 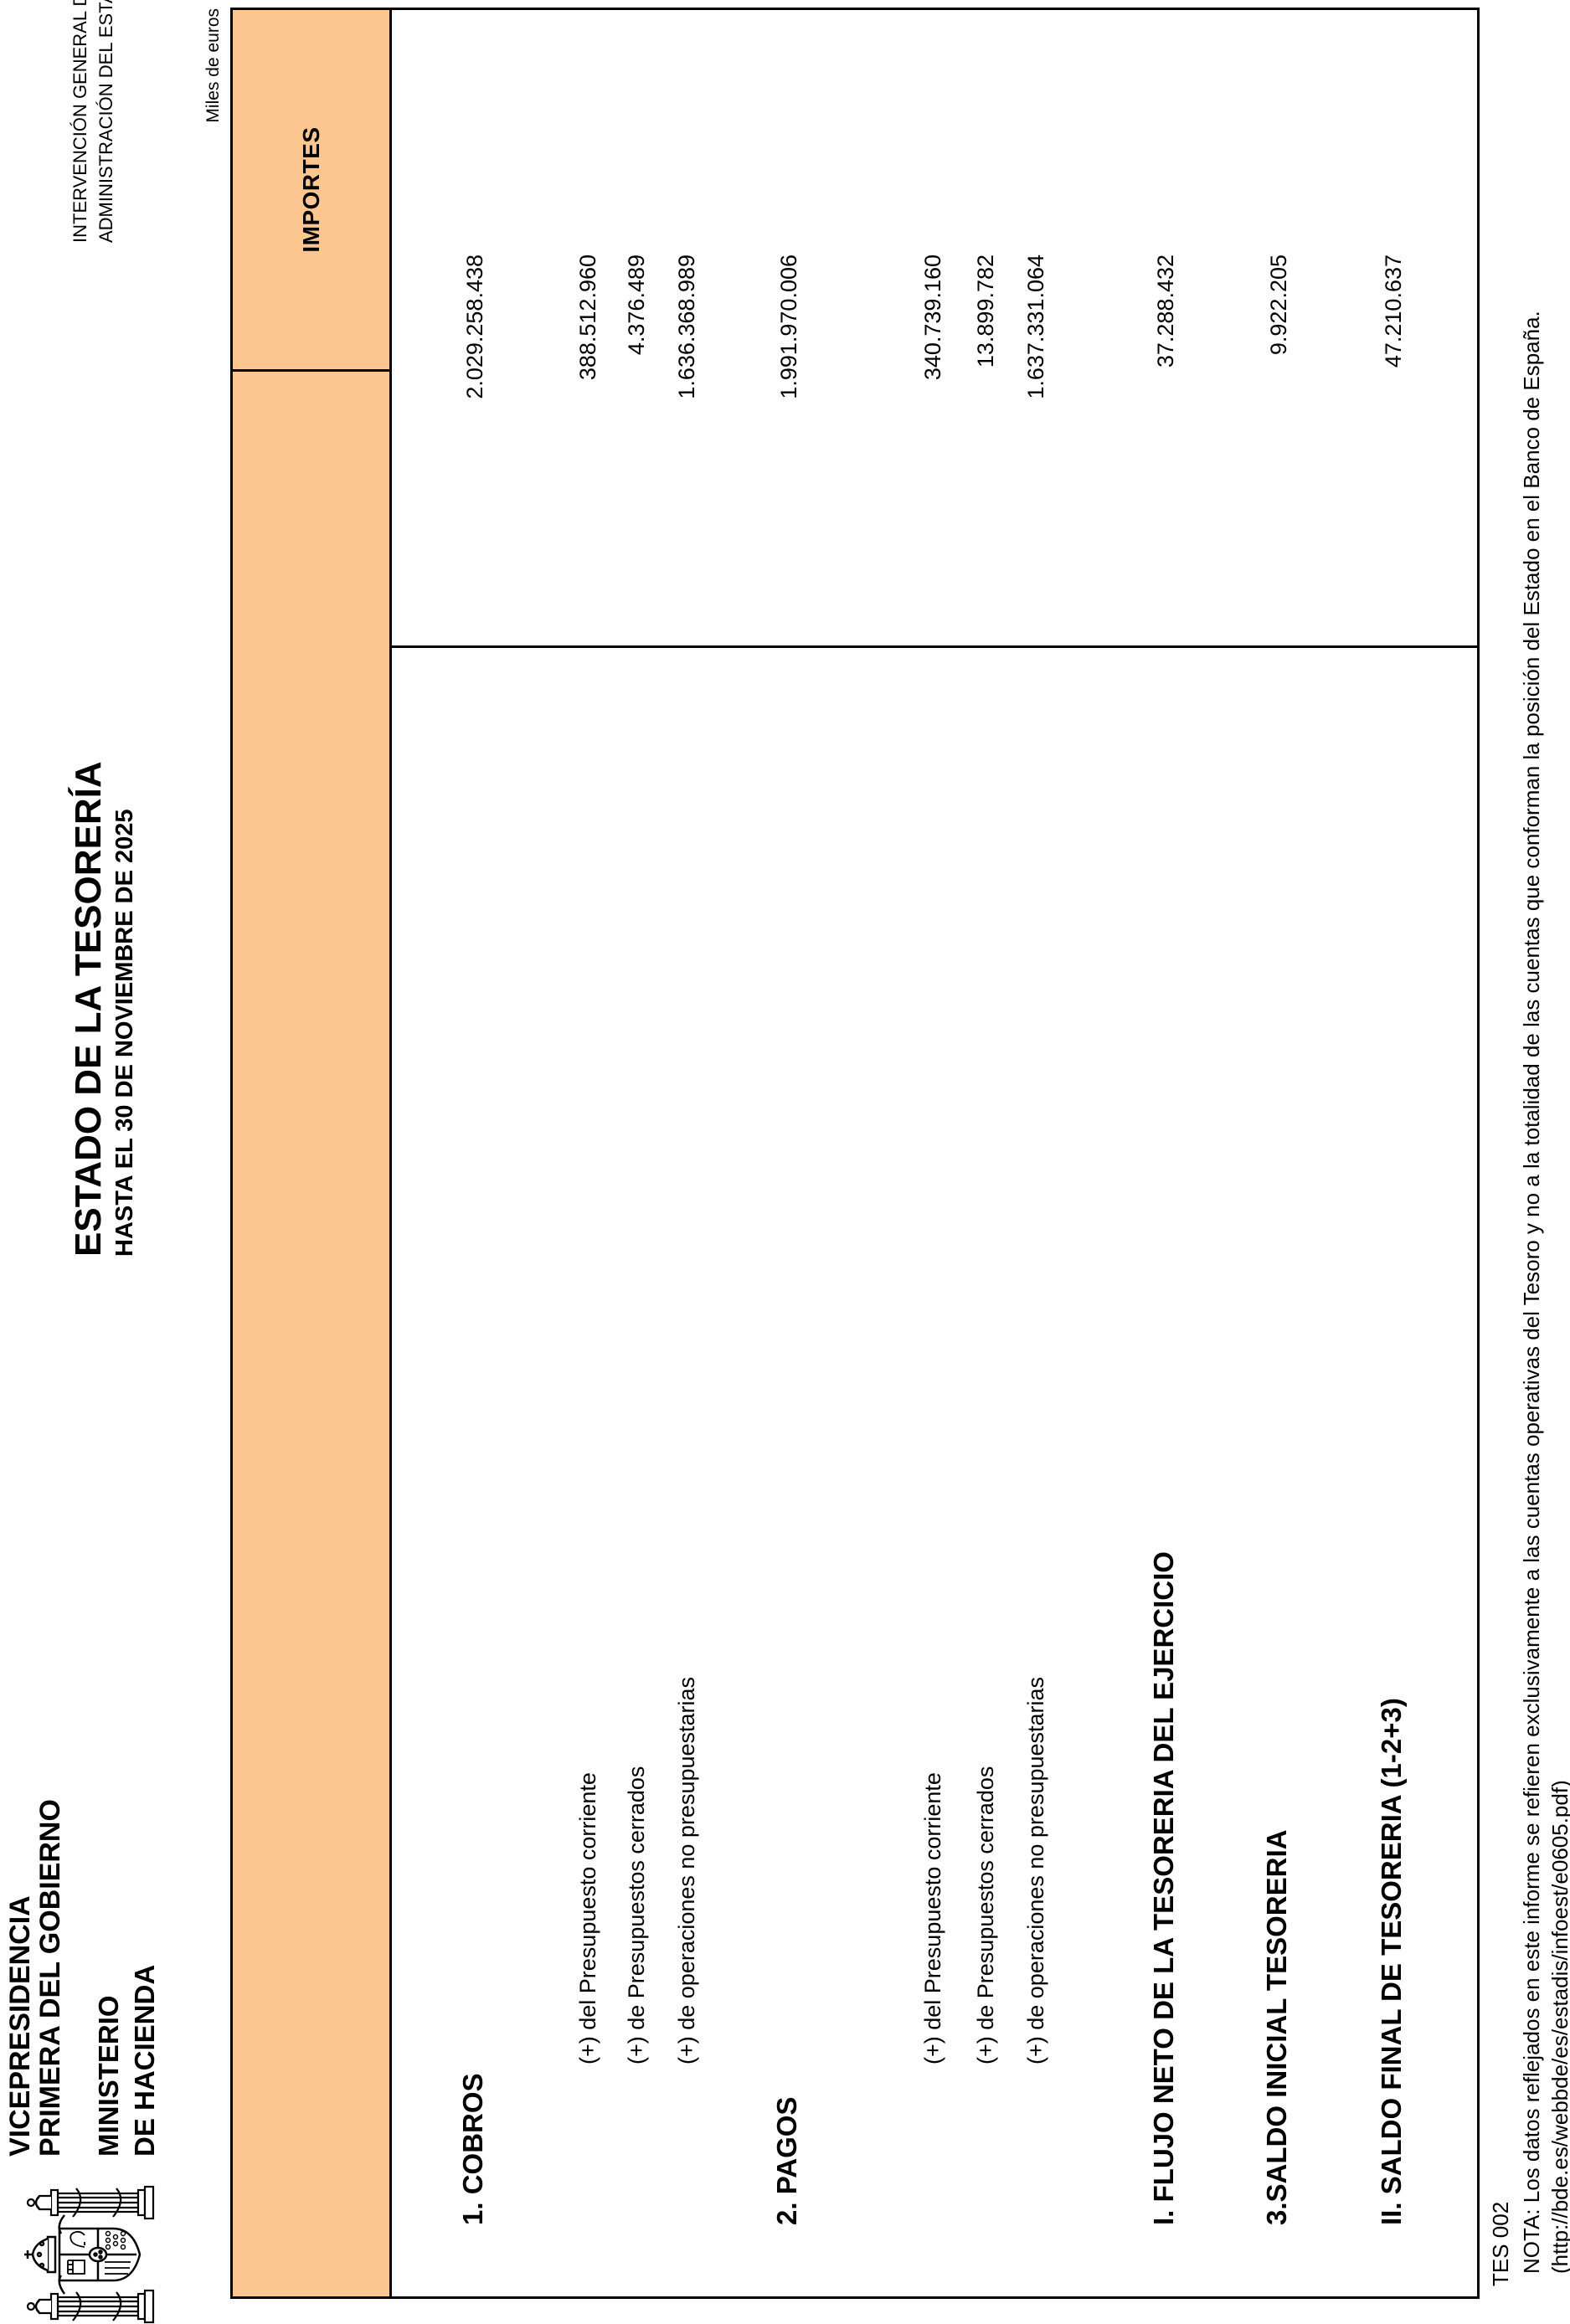 I want to click on row-amount: 388.512.960, so click(x=587, y=318).